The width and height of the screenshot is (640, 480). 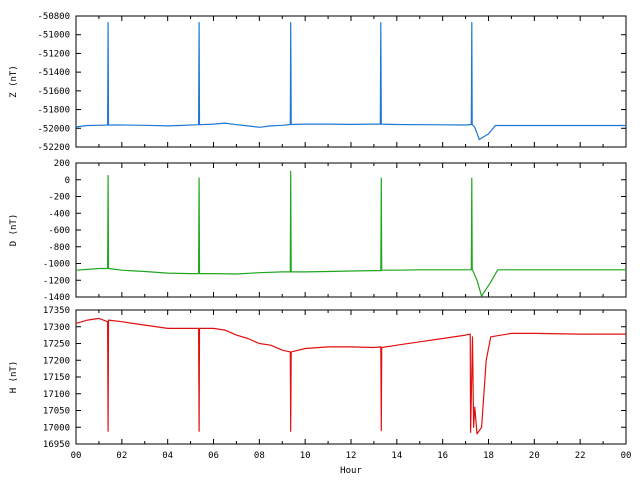 I want to click on x-tick-label: 18, so click(x=488, y=456).